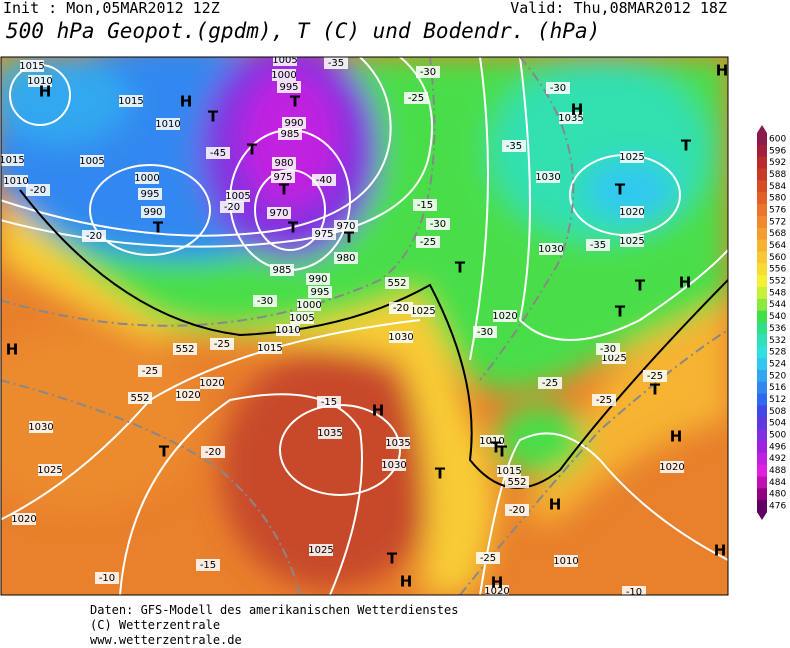 This screenshot has width=790, height=648. Describe the element at coordinates (218, 153) in the screenshot. I see `contour-label: -45` at that location.